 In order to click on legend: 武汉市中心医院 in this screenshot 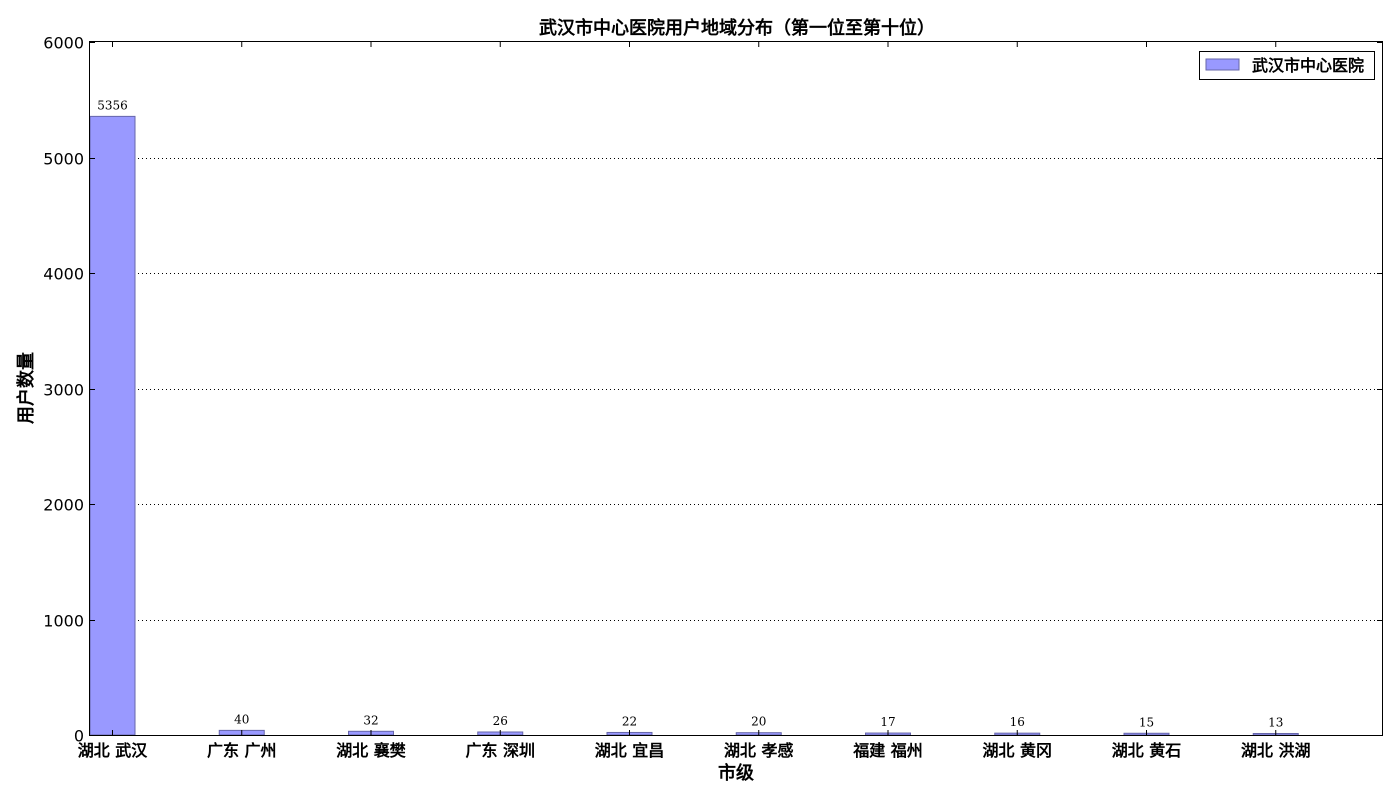, I will do `click(1287, 65)`.